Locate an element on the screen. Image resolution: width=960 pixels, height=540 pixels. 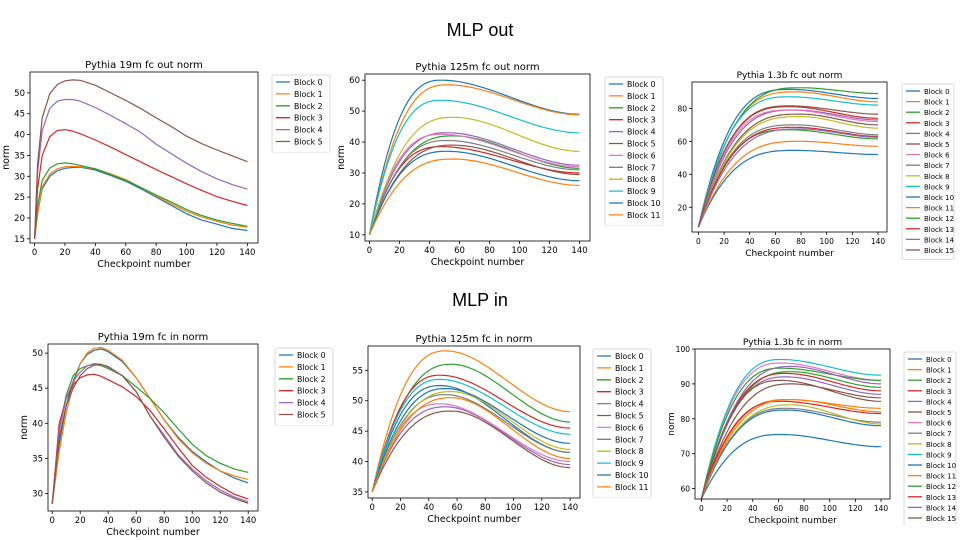
chart-title: Pythia 1.3b fc in norm is located at coordinates (792, 343).